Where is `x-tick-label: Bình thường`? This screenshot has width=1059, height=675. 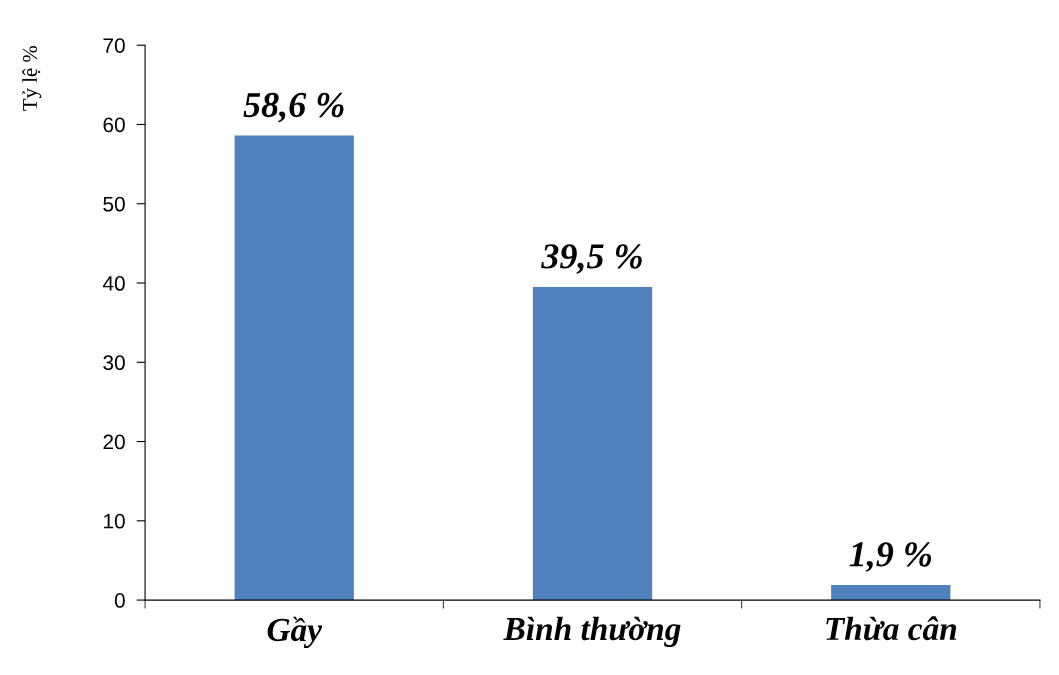 x-tick-label: Bình thường is located at coordinates (592, 631).